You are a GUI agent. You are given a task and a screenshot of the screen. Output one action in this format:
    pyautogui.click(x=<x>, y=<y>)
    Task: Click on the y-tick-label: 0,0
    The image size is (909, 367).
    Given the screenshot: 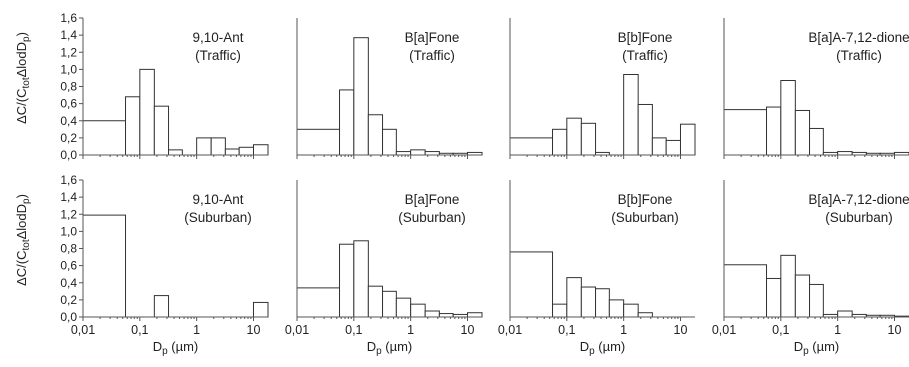 What is the action you would take?
    pyautogui.click(x=68, y=155)
    